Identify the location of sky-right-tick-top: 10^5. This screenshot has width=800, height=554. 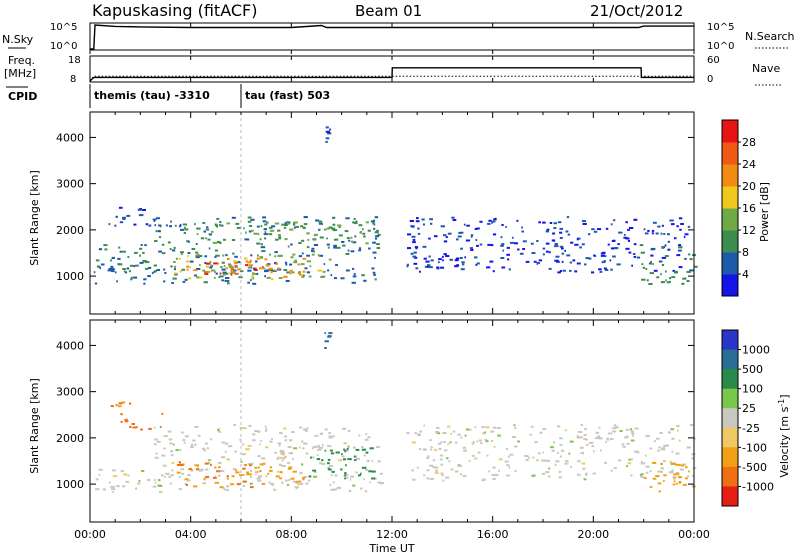
(720, 27).